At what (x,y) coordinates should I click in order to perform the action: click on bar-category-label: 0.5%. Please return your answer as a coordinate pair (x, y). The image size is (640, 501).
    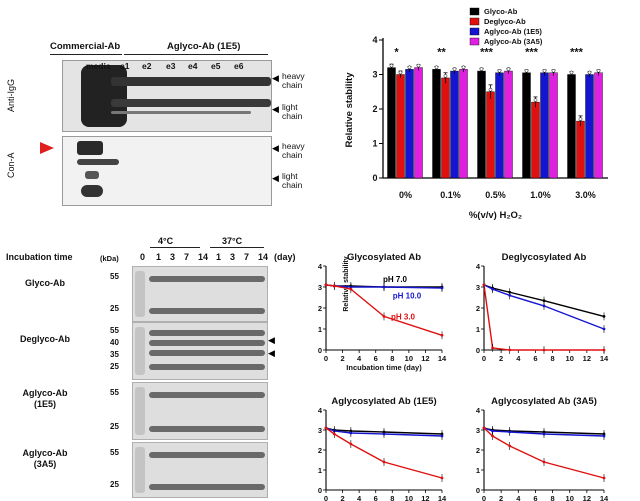
    Looking at the image, I should click on (495, 195).